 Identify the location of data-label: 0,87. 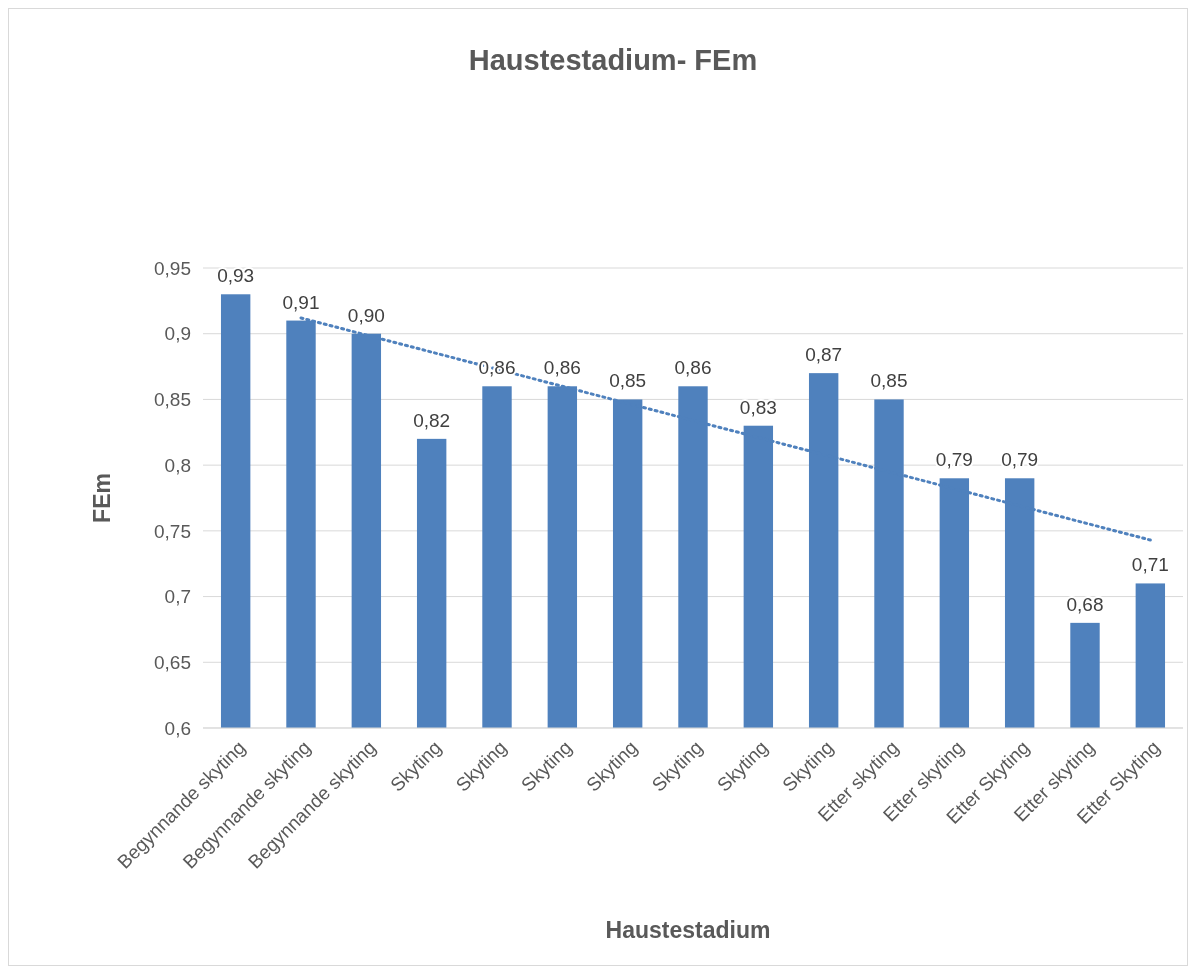
(824, 355).